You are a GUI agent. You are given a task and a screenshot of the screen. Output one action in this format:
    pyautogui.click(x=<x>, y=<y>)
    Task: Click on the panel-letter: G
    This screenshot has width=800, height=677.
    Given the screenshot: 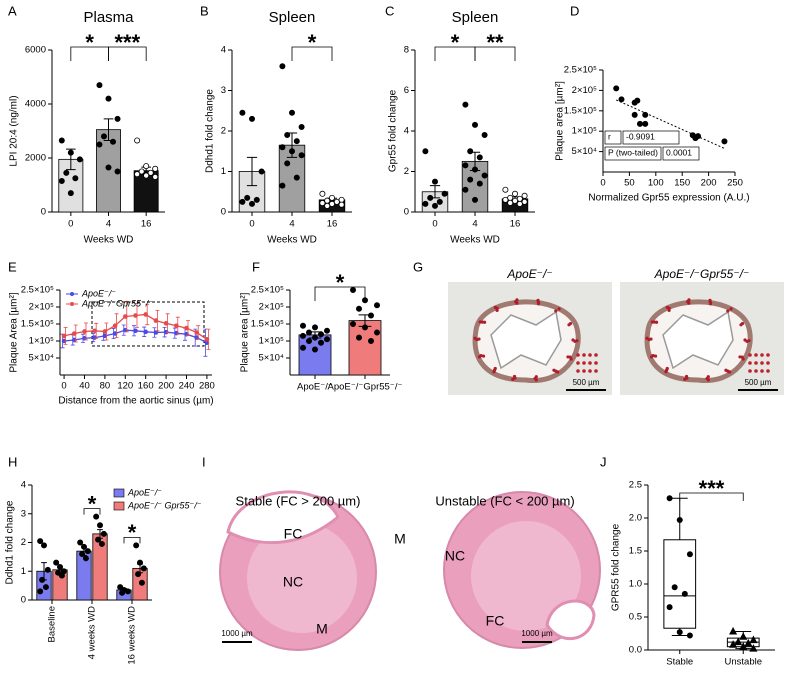 What is the action you would take?
    pyautogui.click(x=418, y=266)
    